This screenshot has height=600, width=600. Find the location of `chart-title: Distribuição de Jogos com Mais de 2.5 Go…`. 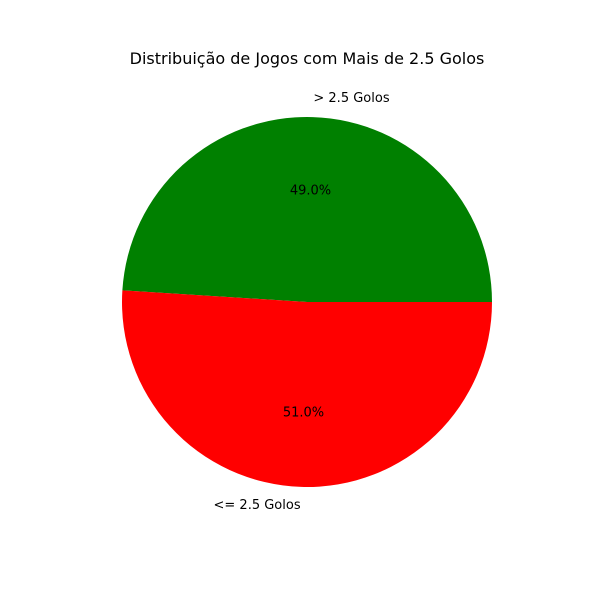

chart-title: Distribuição de Jogos com Mais de 2.5 Go… is located at coordinates (307, 58).